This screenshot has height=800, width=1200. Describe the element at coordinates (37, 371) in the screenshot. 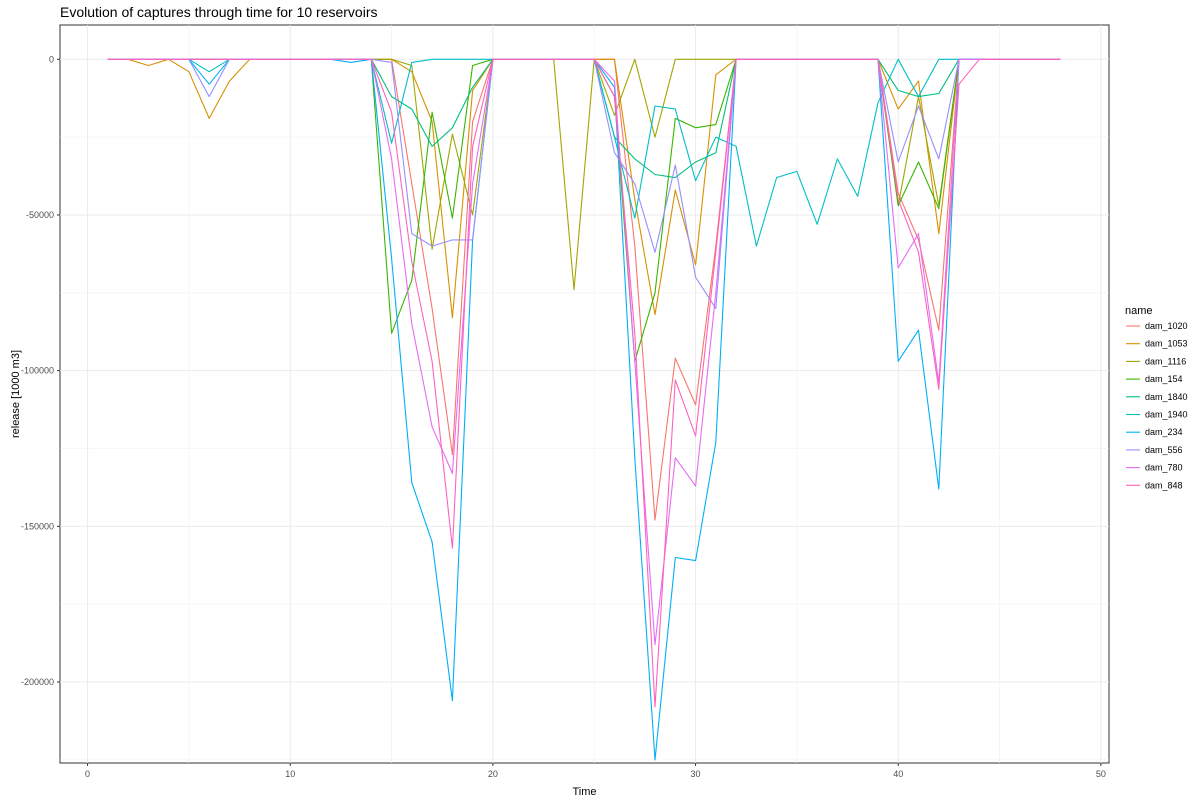

I see `y-tick-label: -100000` at that location.